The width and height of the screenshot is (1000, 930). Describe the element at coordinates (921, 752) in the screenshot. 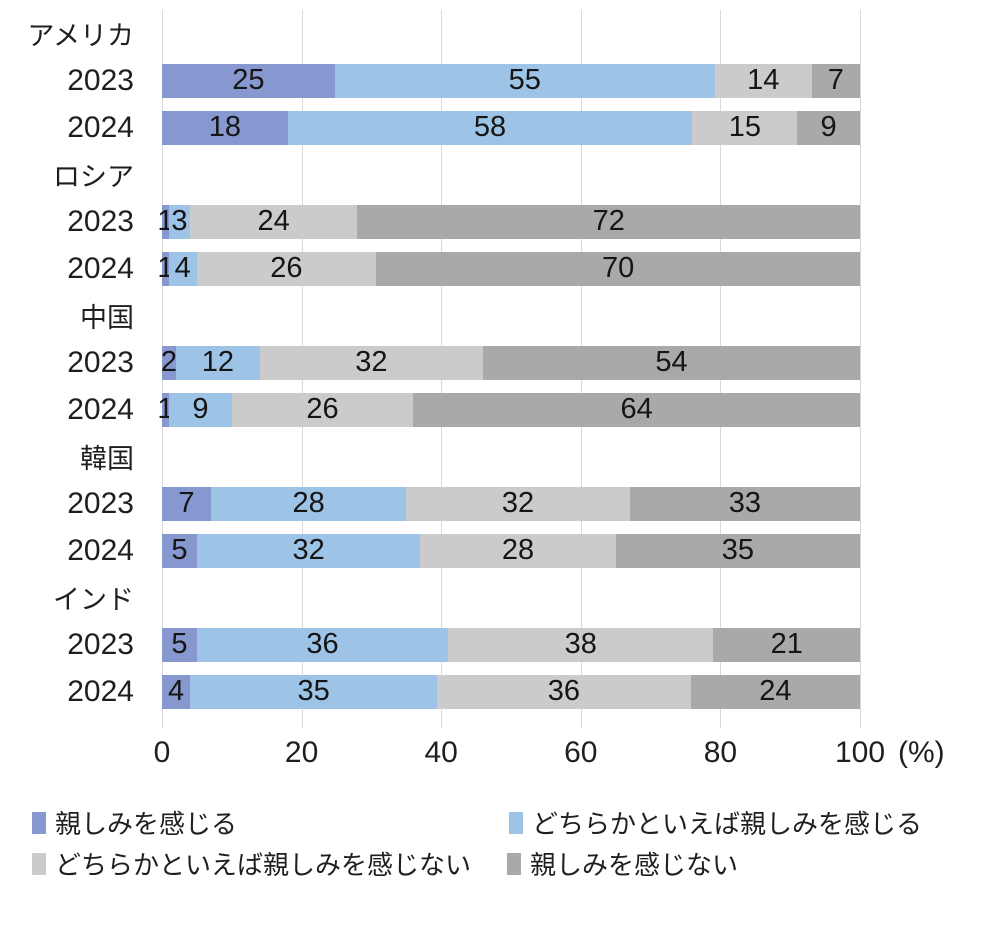

I see `axis-unit-label: (%)` at that location.